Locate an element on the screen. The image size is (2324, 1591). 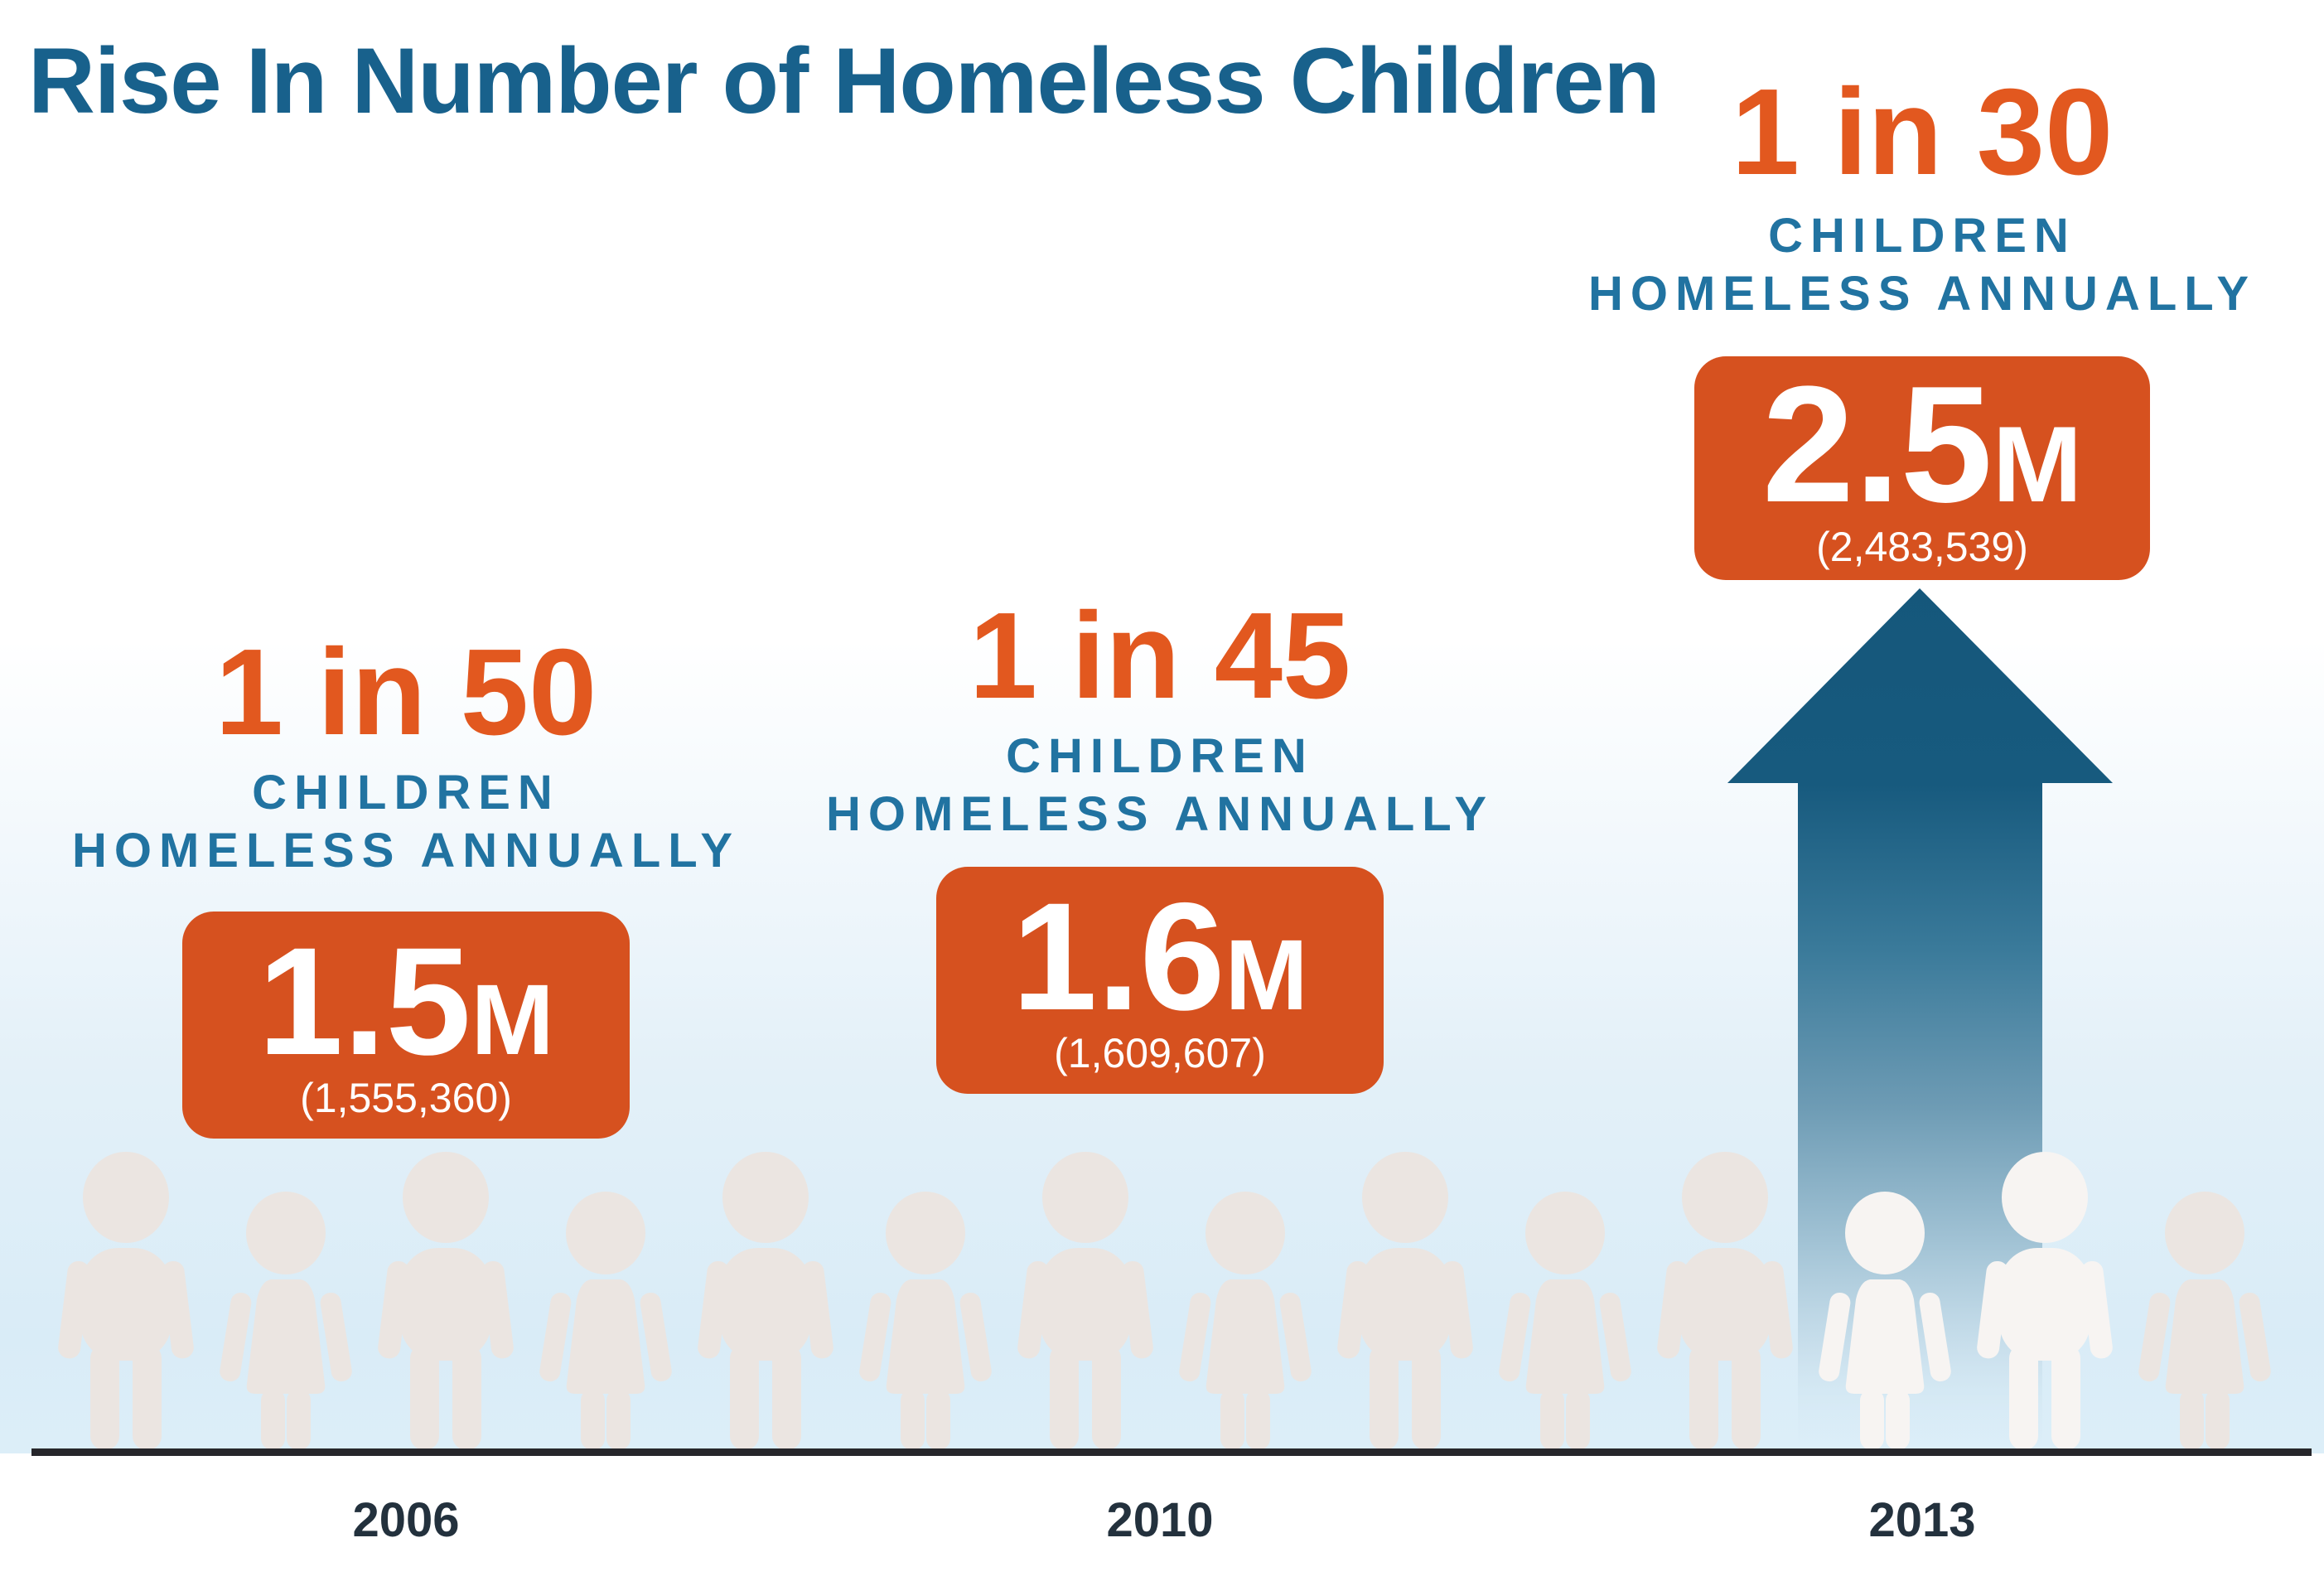
homeless-annually-label-2013: HOMELESS ANNUALLY is located at coordinates (1922, 294).